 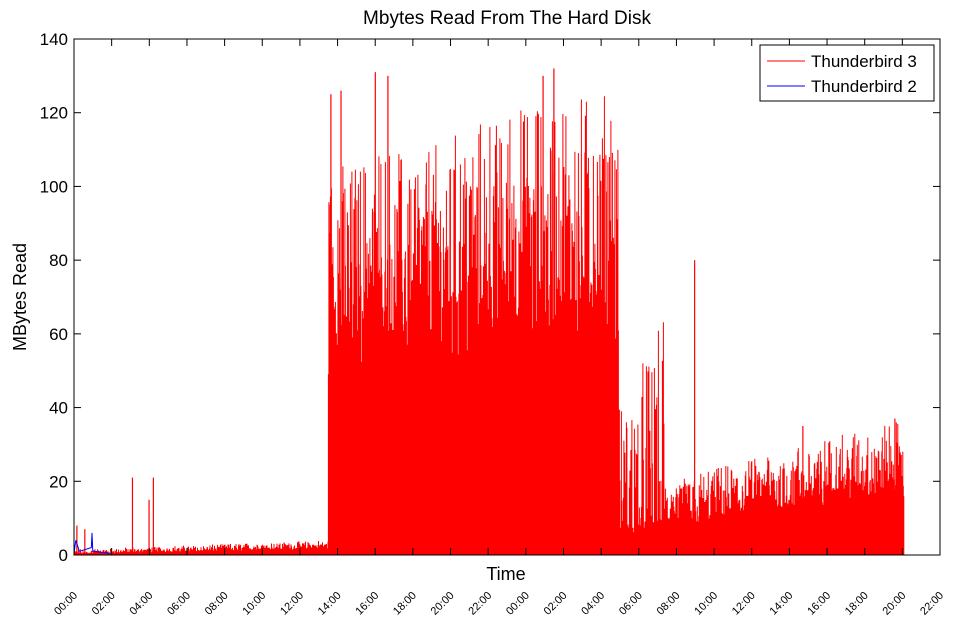 I want to click on legend-box, so click(x=847, y=73).